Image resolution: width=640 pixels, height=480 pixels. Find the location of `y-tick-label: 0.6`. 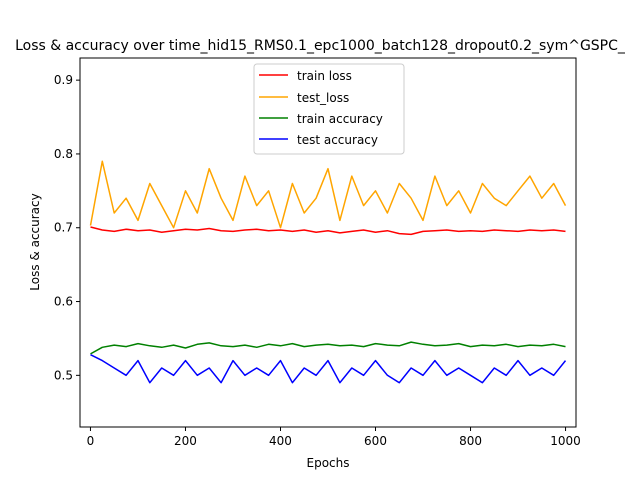

y-tick-label: 0.6 is located at coordinates (63, 302).